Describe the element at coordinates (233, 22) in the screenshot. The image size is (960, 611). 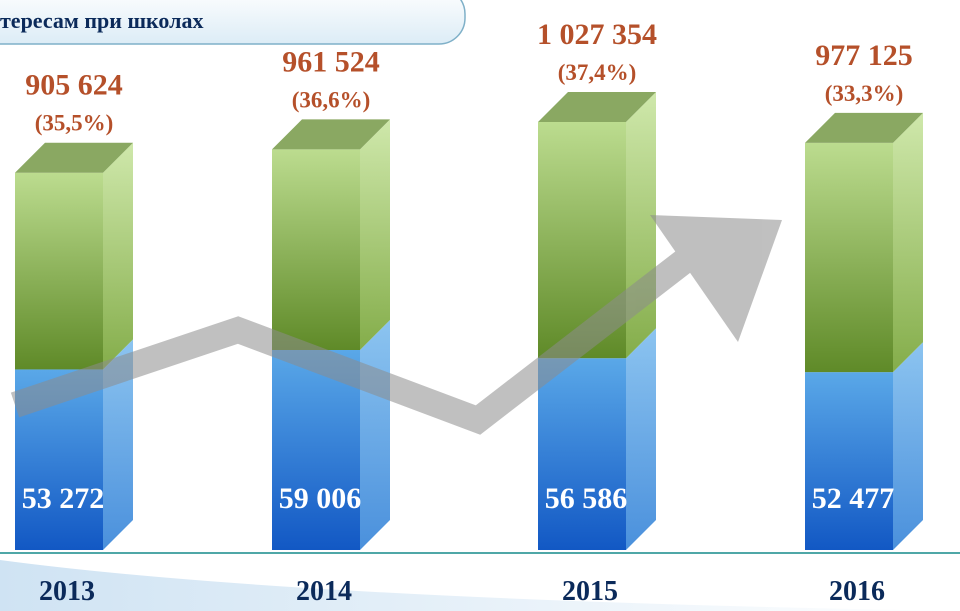
I see `title-box` at that location.